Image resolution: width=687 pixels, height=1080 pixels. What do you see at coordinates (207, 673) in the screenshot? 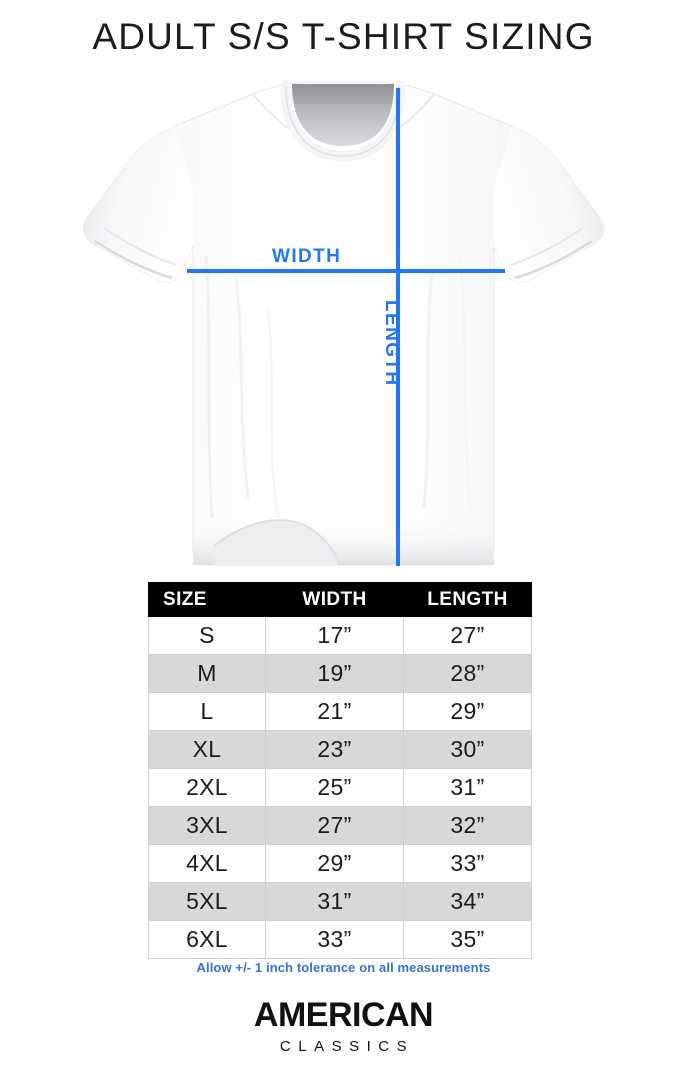
I see `cell-size: M` at bounding box center [207, 673].